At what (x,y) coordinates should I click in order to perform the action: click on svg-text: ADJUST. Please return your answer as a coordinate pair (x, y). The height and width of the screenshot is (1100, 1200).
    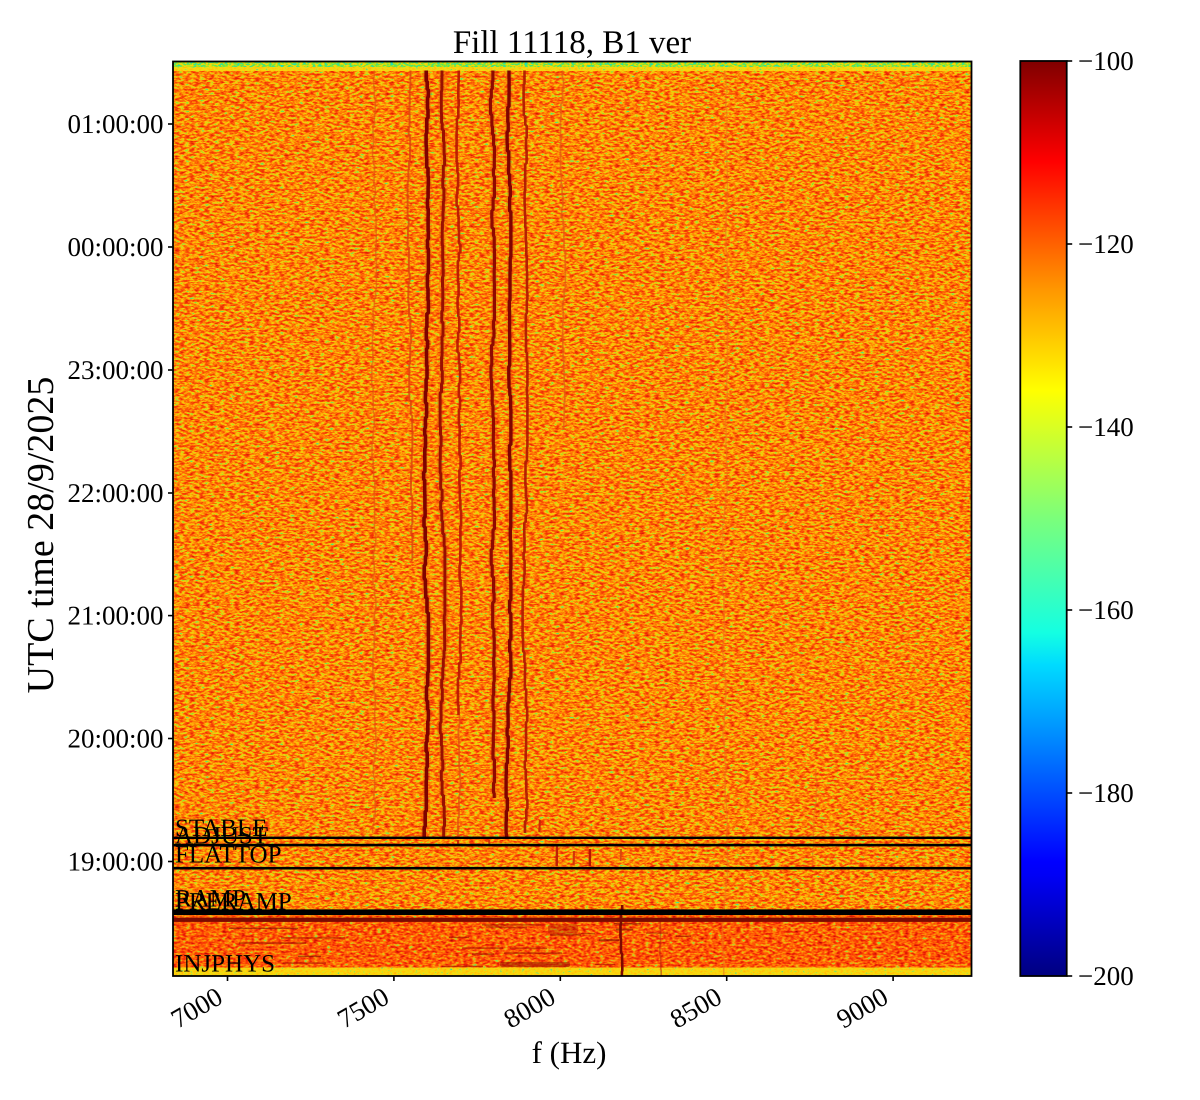
    Looking at the image, I should click on (221, 835).